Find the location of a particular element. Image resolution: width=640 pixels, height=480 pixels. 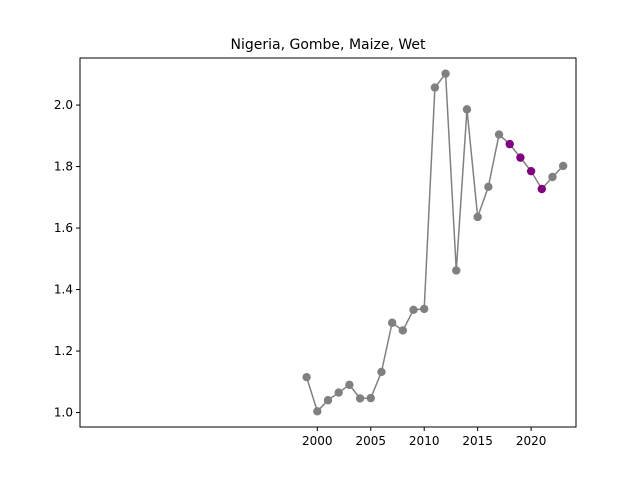

y-tick-label: 1.2 is located at coordinates (63, 351).